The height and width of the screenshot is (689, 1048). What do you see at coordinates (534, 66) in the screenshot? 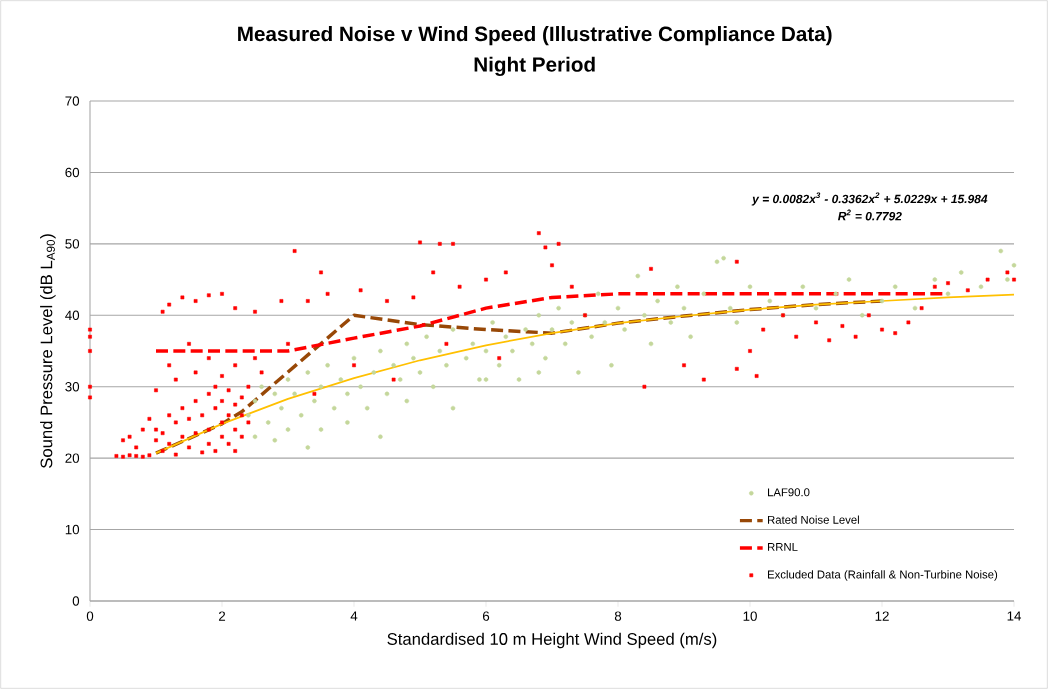
I see `chart-subtitle: Night Period` at bounding box center [534, 66].